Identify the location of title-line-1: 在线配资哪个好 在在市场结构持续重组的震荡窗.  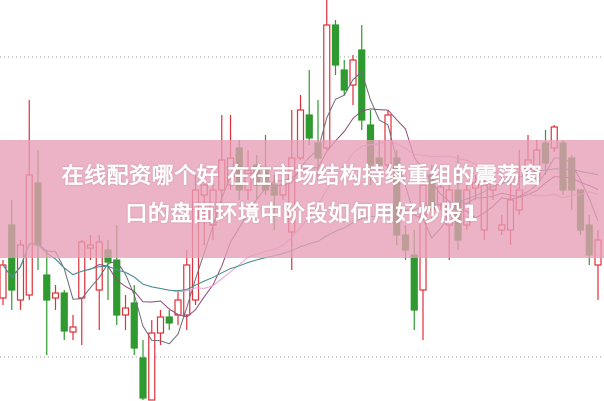
(302, 176).